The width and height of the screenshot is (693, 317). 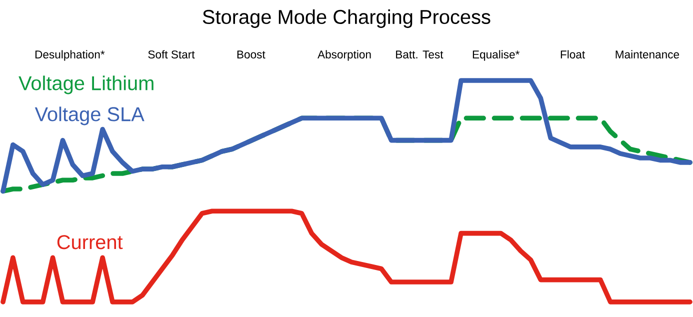 What do you see at coordinates (171, 54) in the screenshot?
I see `text: Soft Start` at bounding box center [171, 54].